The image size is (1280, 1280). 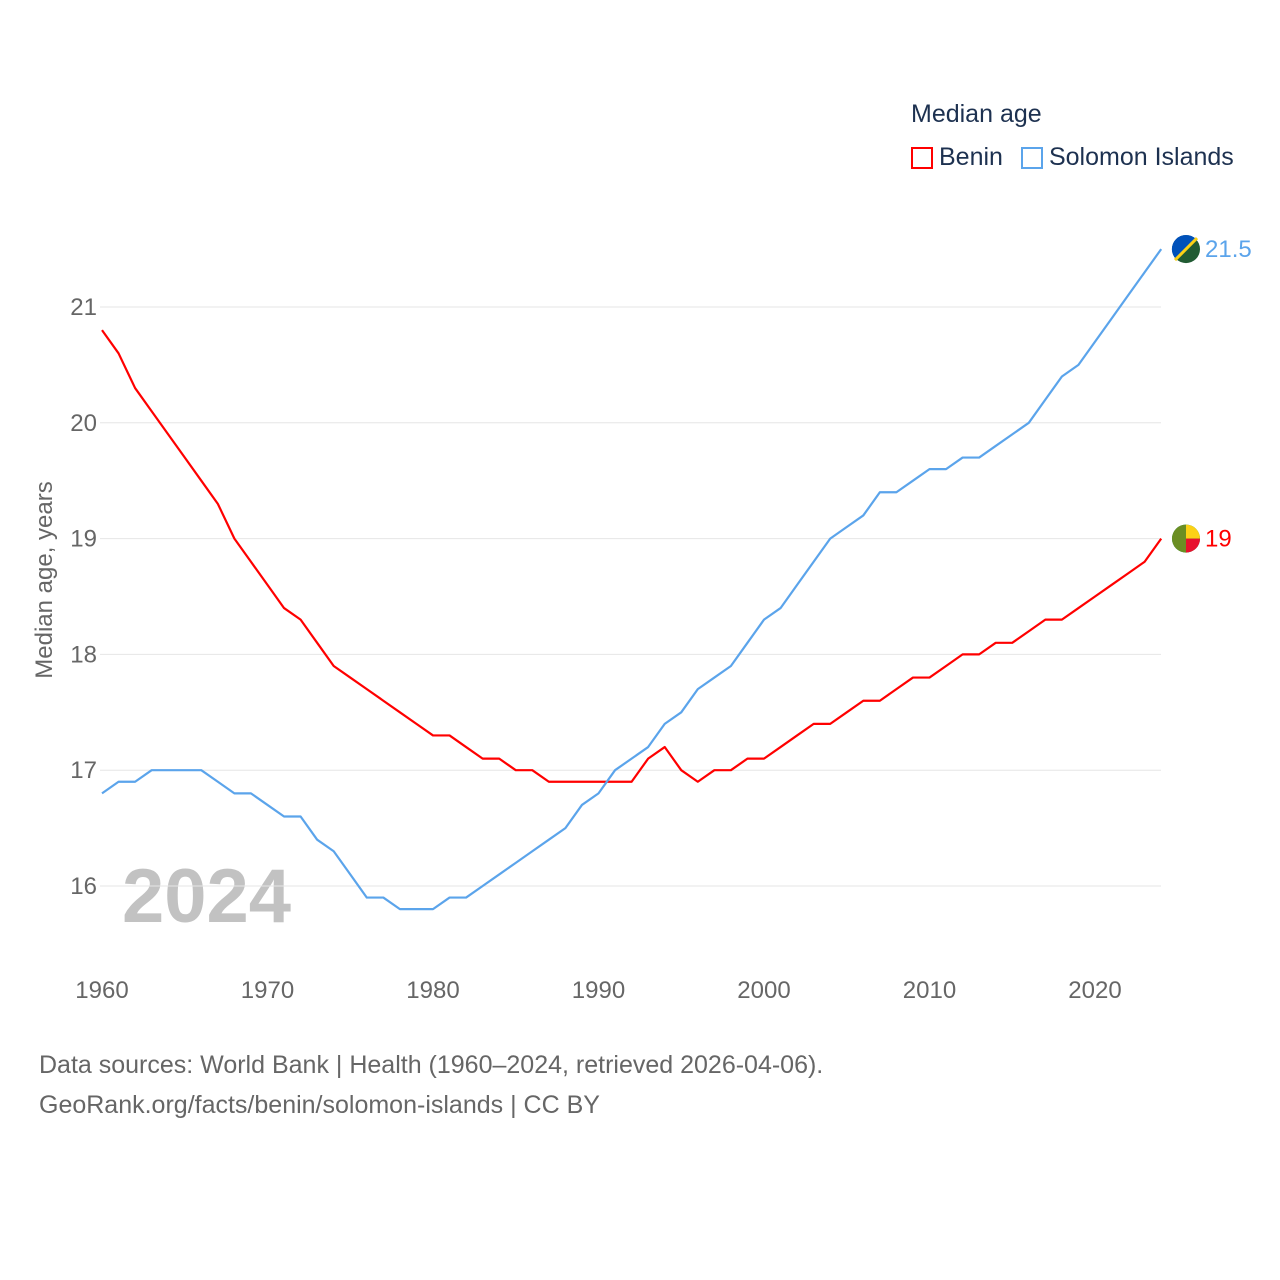 What do you see at coordinates (83, 307) in the screenshot?
I see `y-tick-label: 21` at bounding box center [83, 307].